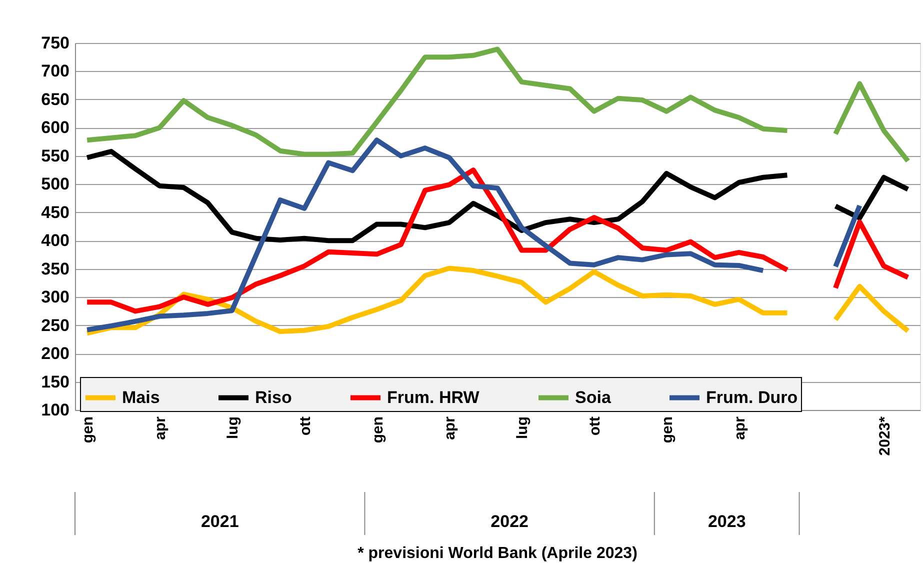 This screenshot has width=923, height=563. What do you see at coordinates (55, 268) in the screenshot?
I see `y-tick-label: 350` at bounding box center [55, 268].